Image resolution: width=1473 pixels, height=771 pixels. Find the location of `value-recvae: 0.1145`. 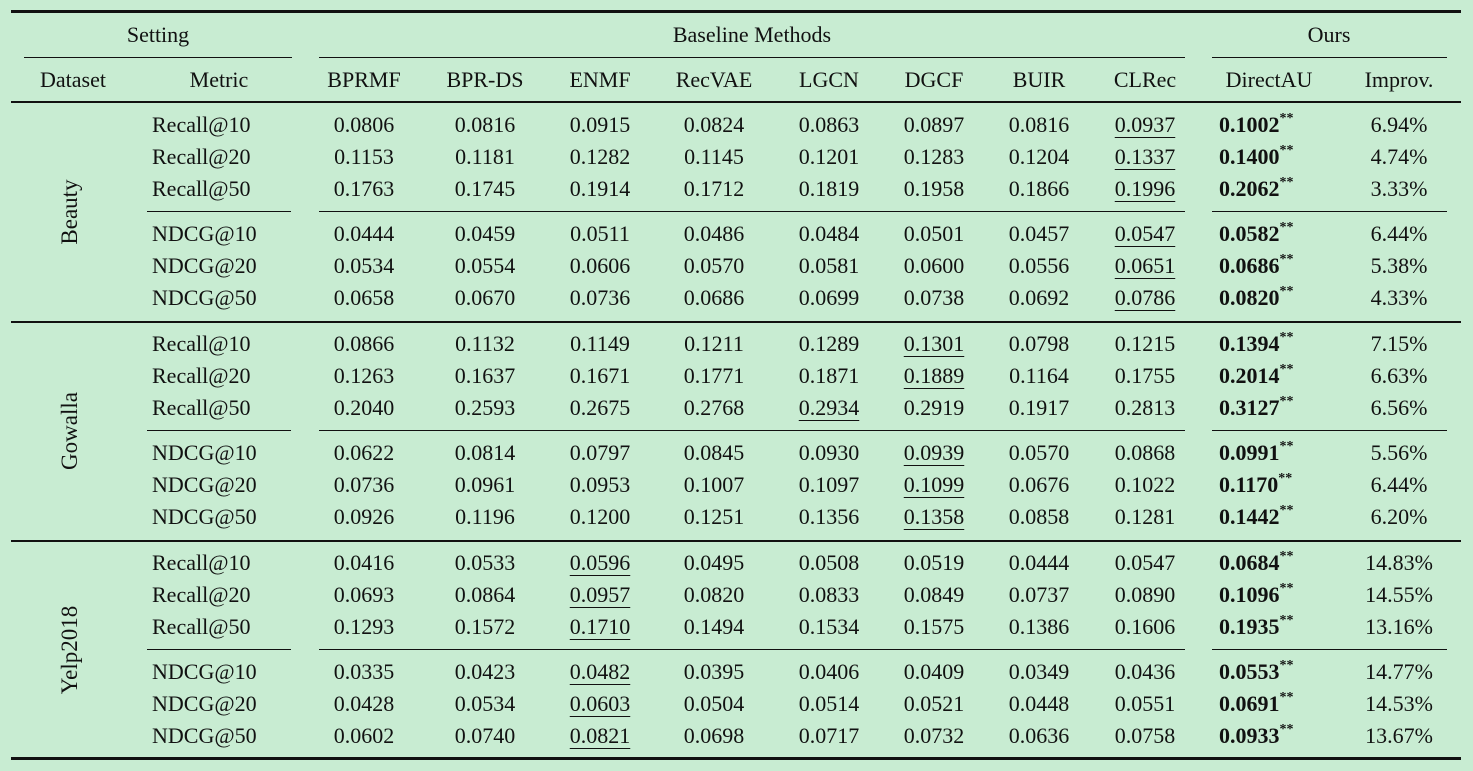

value-recvae: 0.1145 is located at coordinates (714, 156).